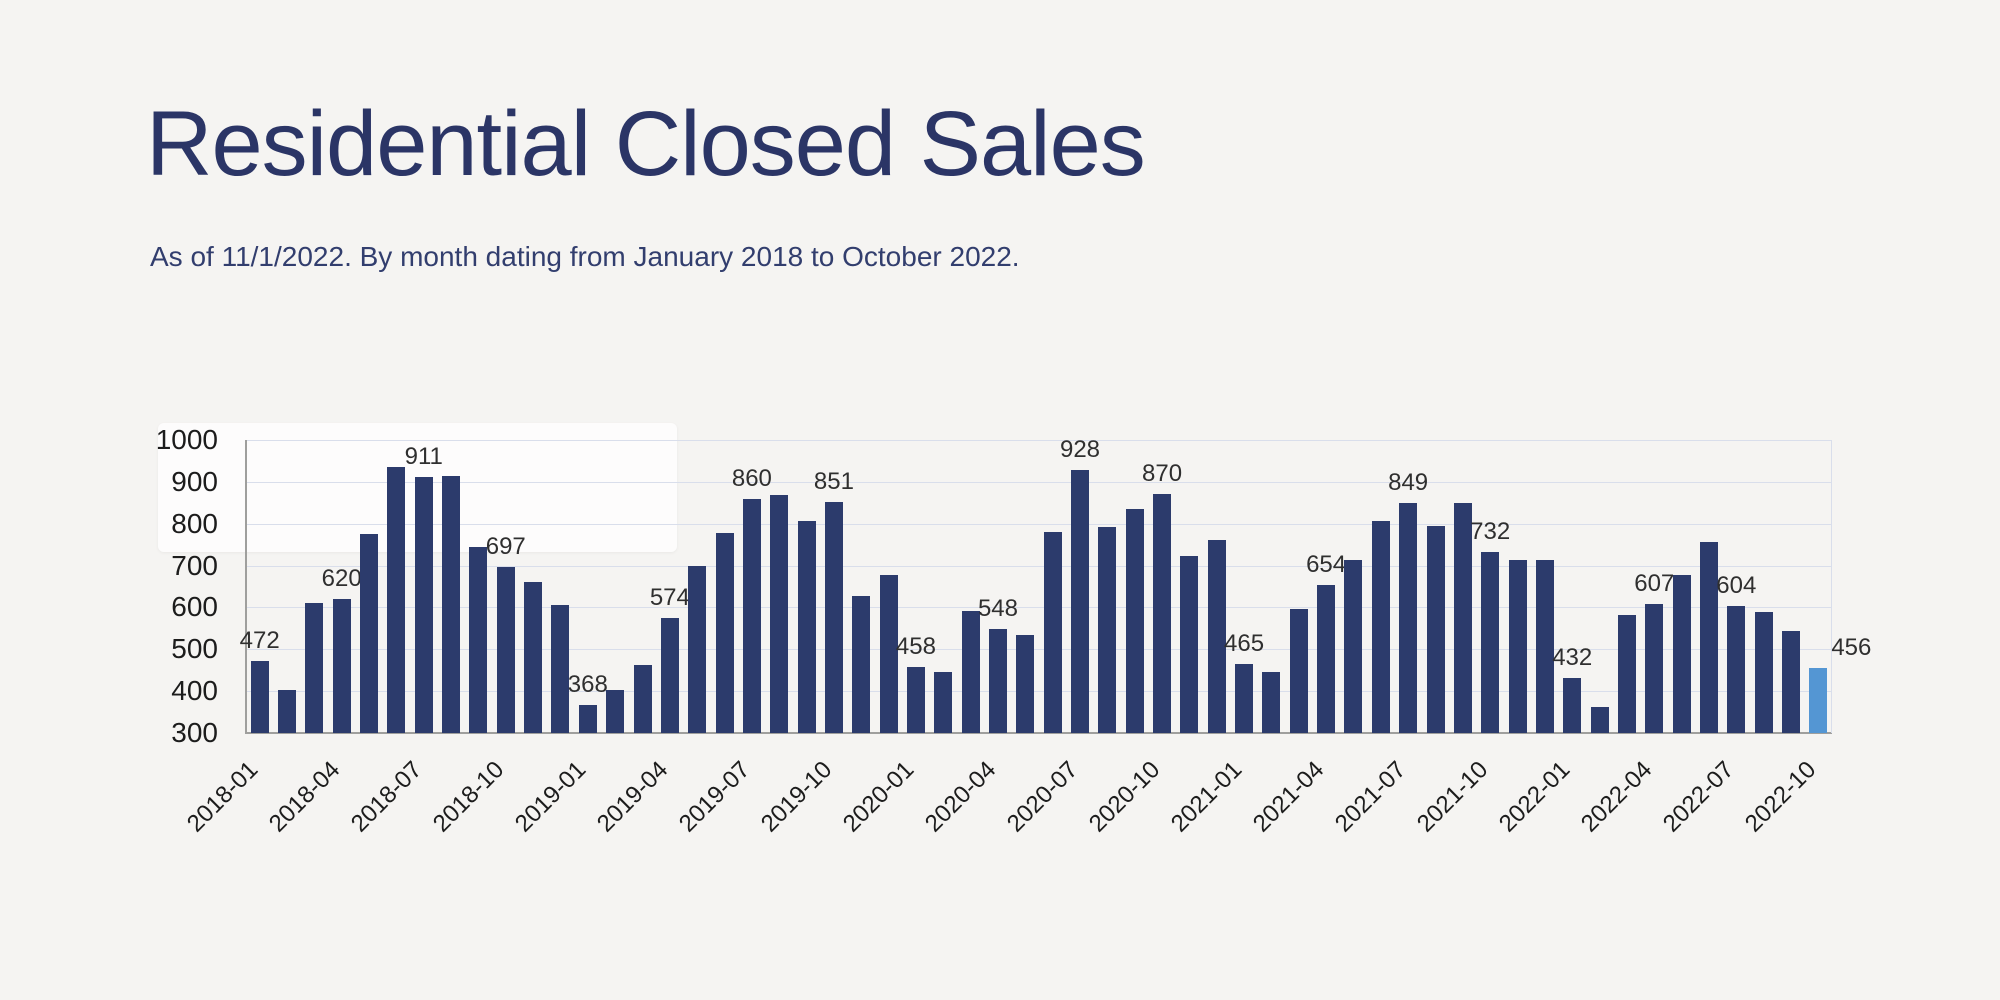 This screenshot has width=2000, height=1000. What do you see at coordinates (1162, 474) in the screenshot?
I see `bar-value-label: 870` at bounding box center [1162, 474].